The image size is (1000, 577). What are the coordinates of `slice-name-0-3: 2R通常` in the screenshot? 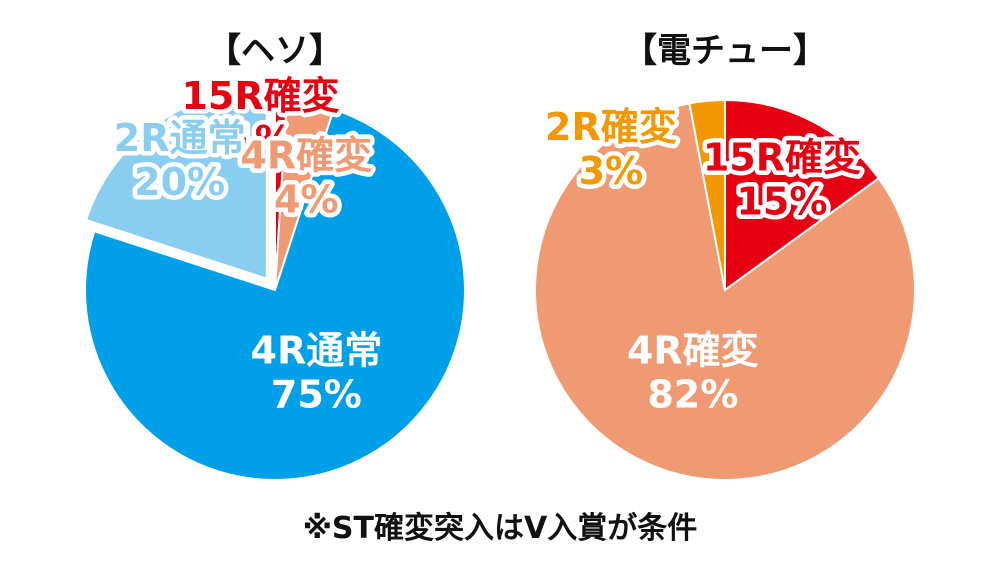 It's located at (180, 138).